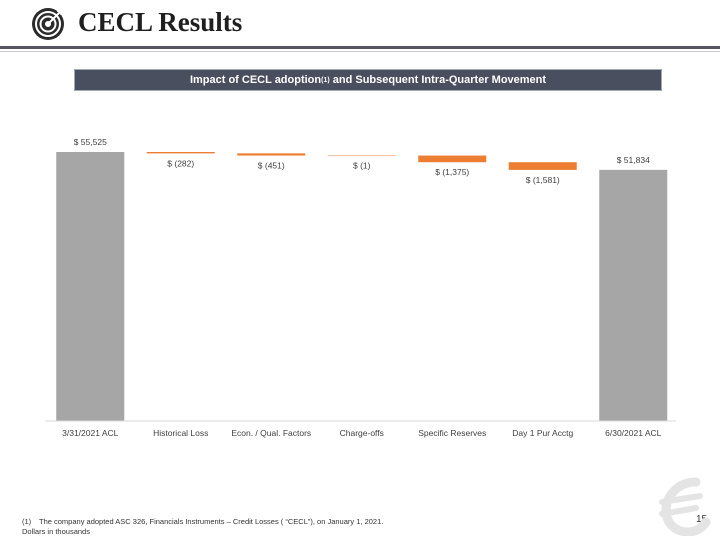  Describe the element at coordinates (27, 521) in the screenshot. I see `footnote-marker: (1)` at that location.